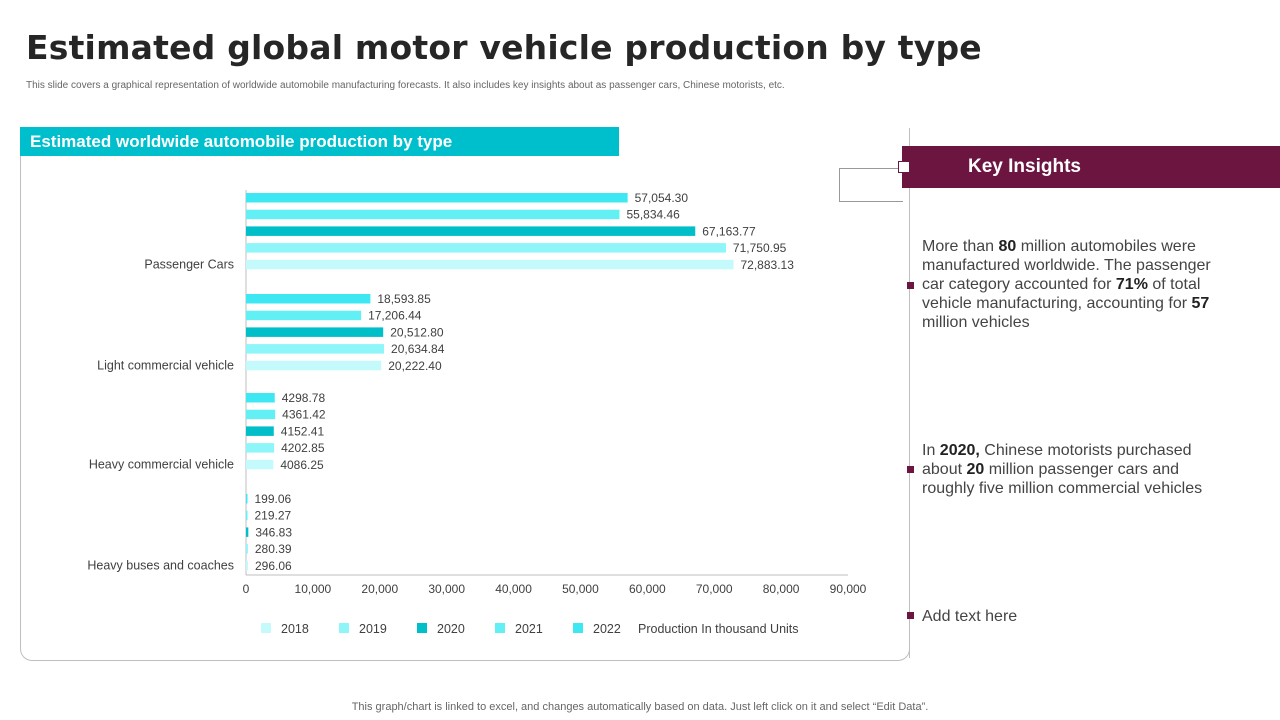 This screenshot has height=720, width=1280. I want to click on data-label: 4361.42, so click(304, 415).